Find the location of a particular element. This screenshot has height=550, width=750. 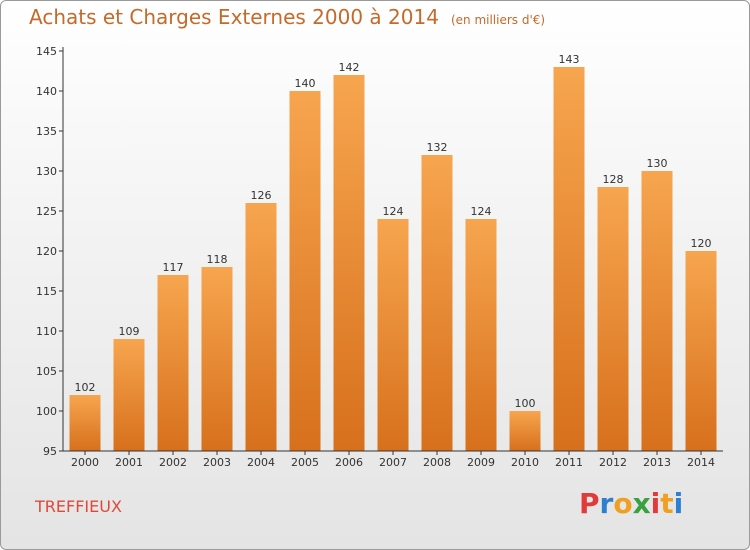

bar-2012 is located at coordinates (613, 319).